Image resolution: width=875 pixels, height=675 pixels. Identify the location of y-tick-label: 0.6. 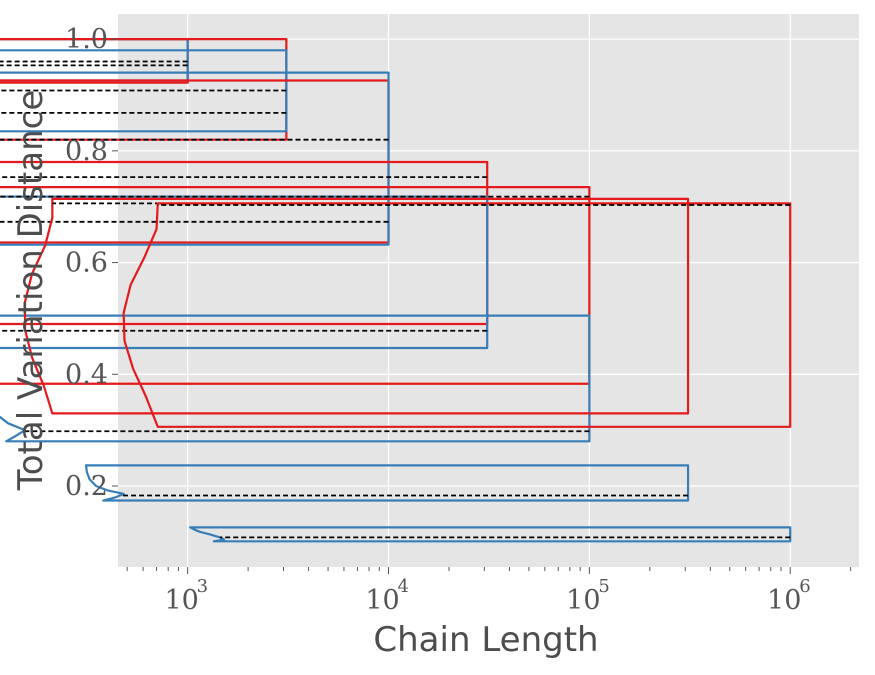
(86, 263).